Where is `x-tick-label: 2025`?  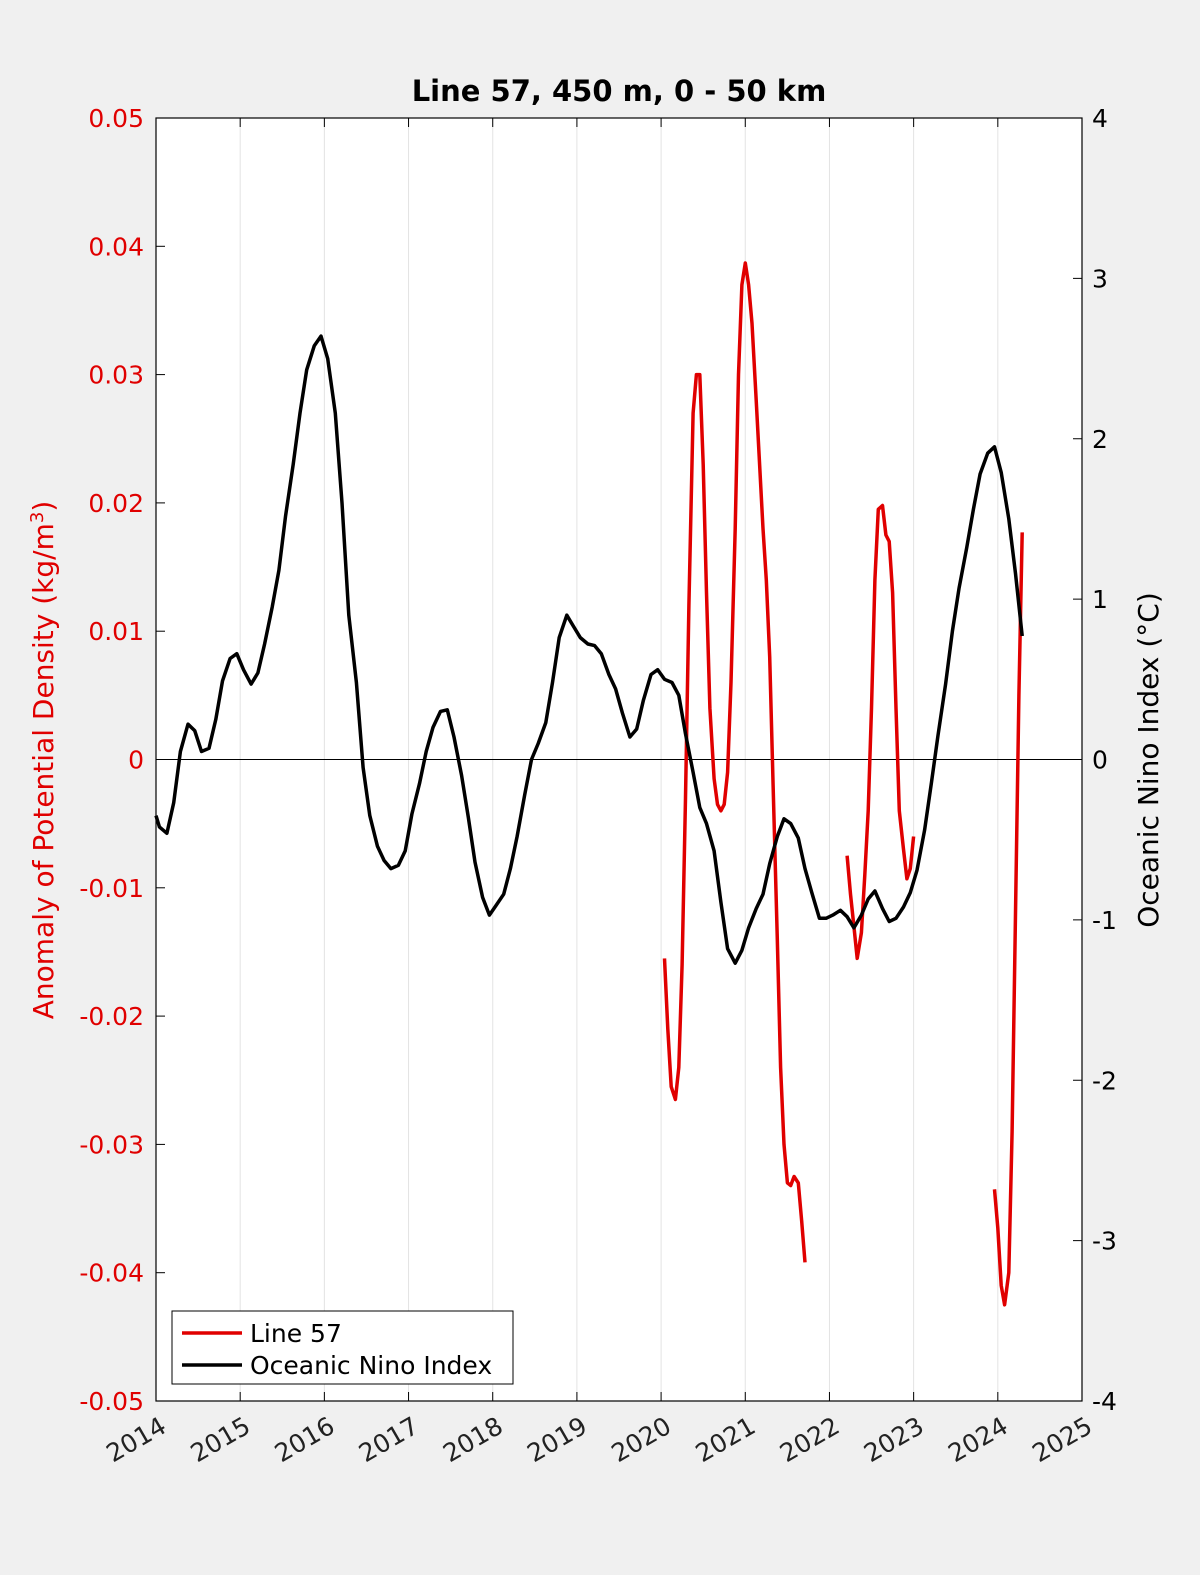
x-tick-label: 2025 is located at coordinates (1062, 1439).